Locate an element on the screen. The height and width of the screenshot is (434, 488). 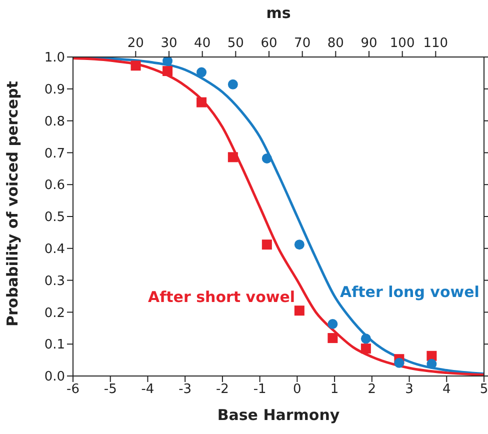
y-tick-label: 0.2 is located at coordinates (54, 313).